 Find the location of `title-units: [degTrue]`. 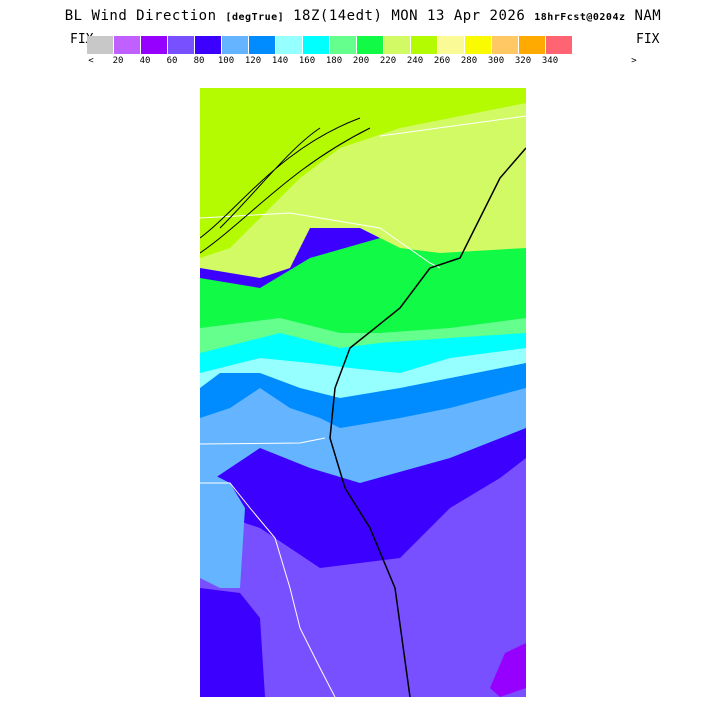

title-units: [degTrue] is located at coordinates (255, 17).